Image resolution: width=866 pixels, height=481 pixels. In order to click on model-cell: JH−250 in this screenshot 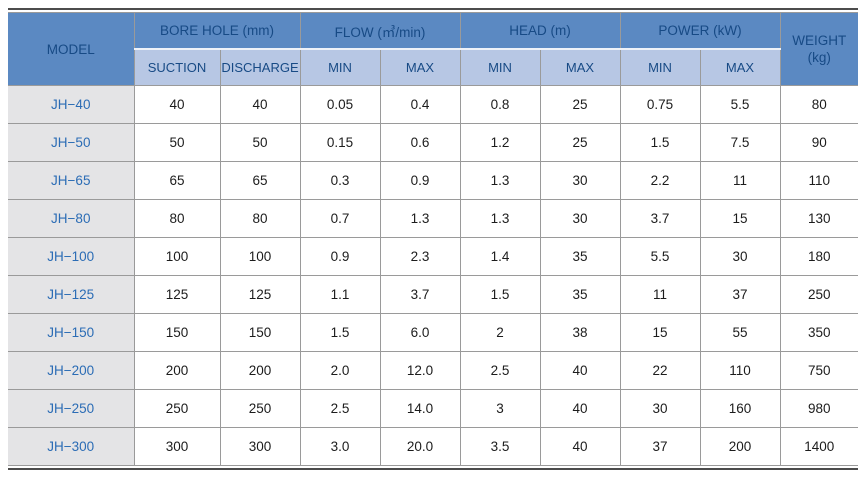, I will do `click(71, 408)`.